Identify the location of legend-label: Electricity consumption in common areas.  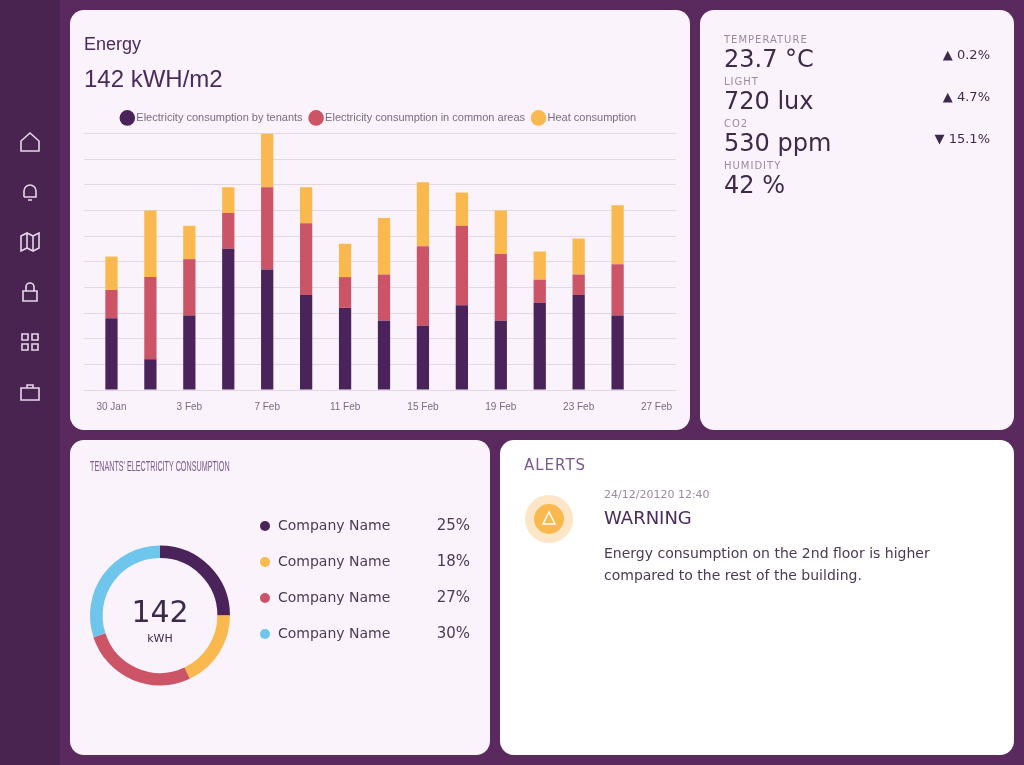
(425, 116).